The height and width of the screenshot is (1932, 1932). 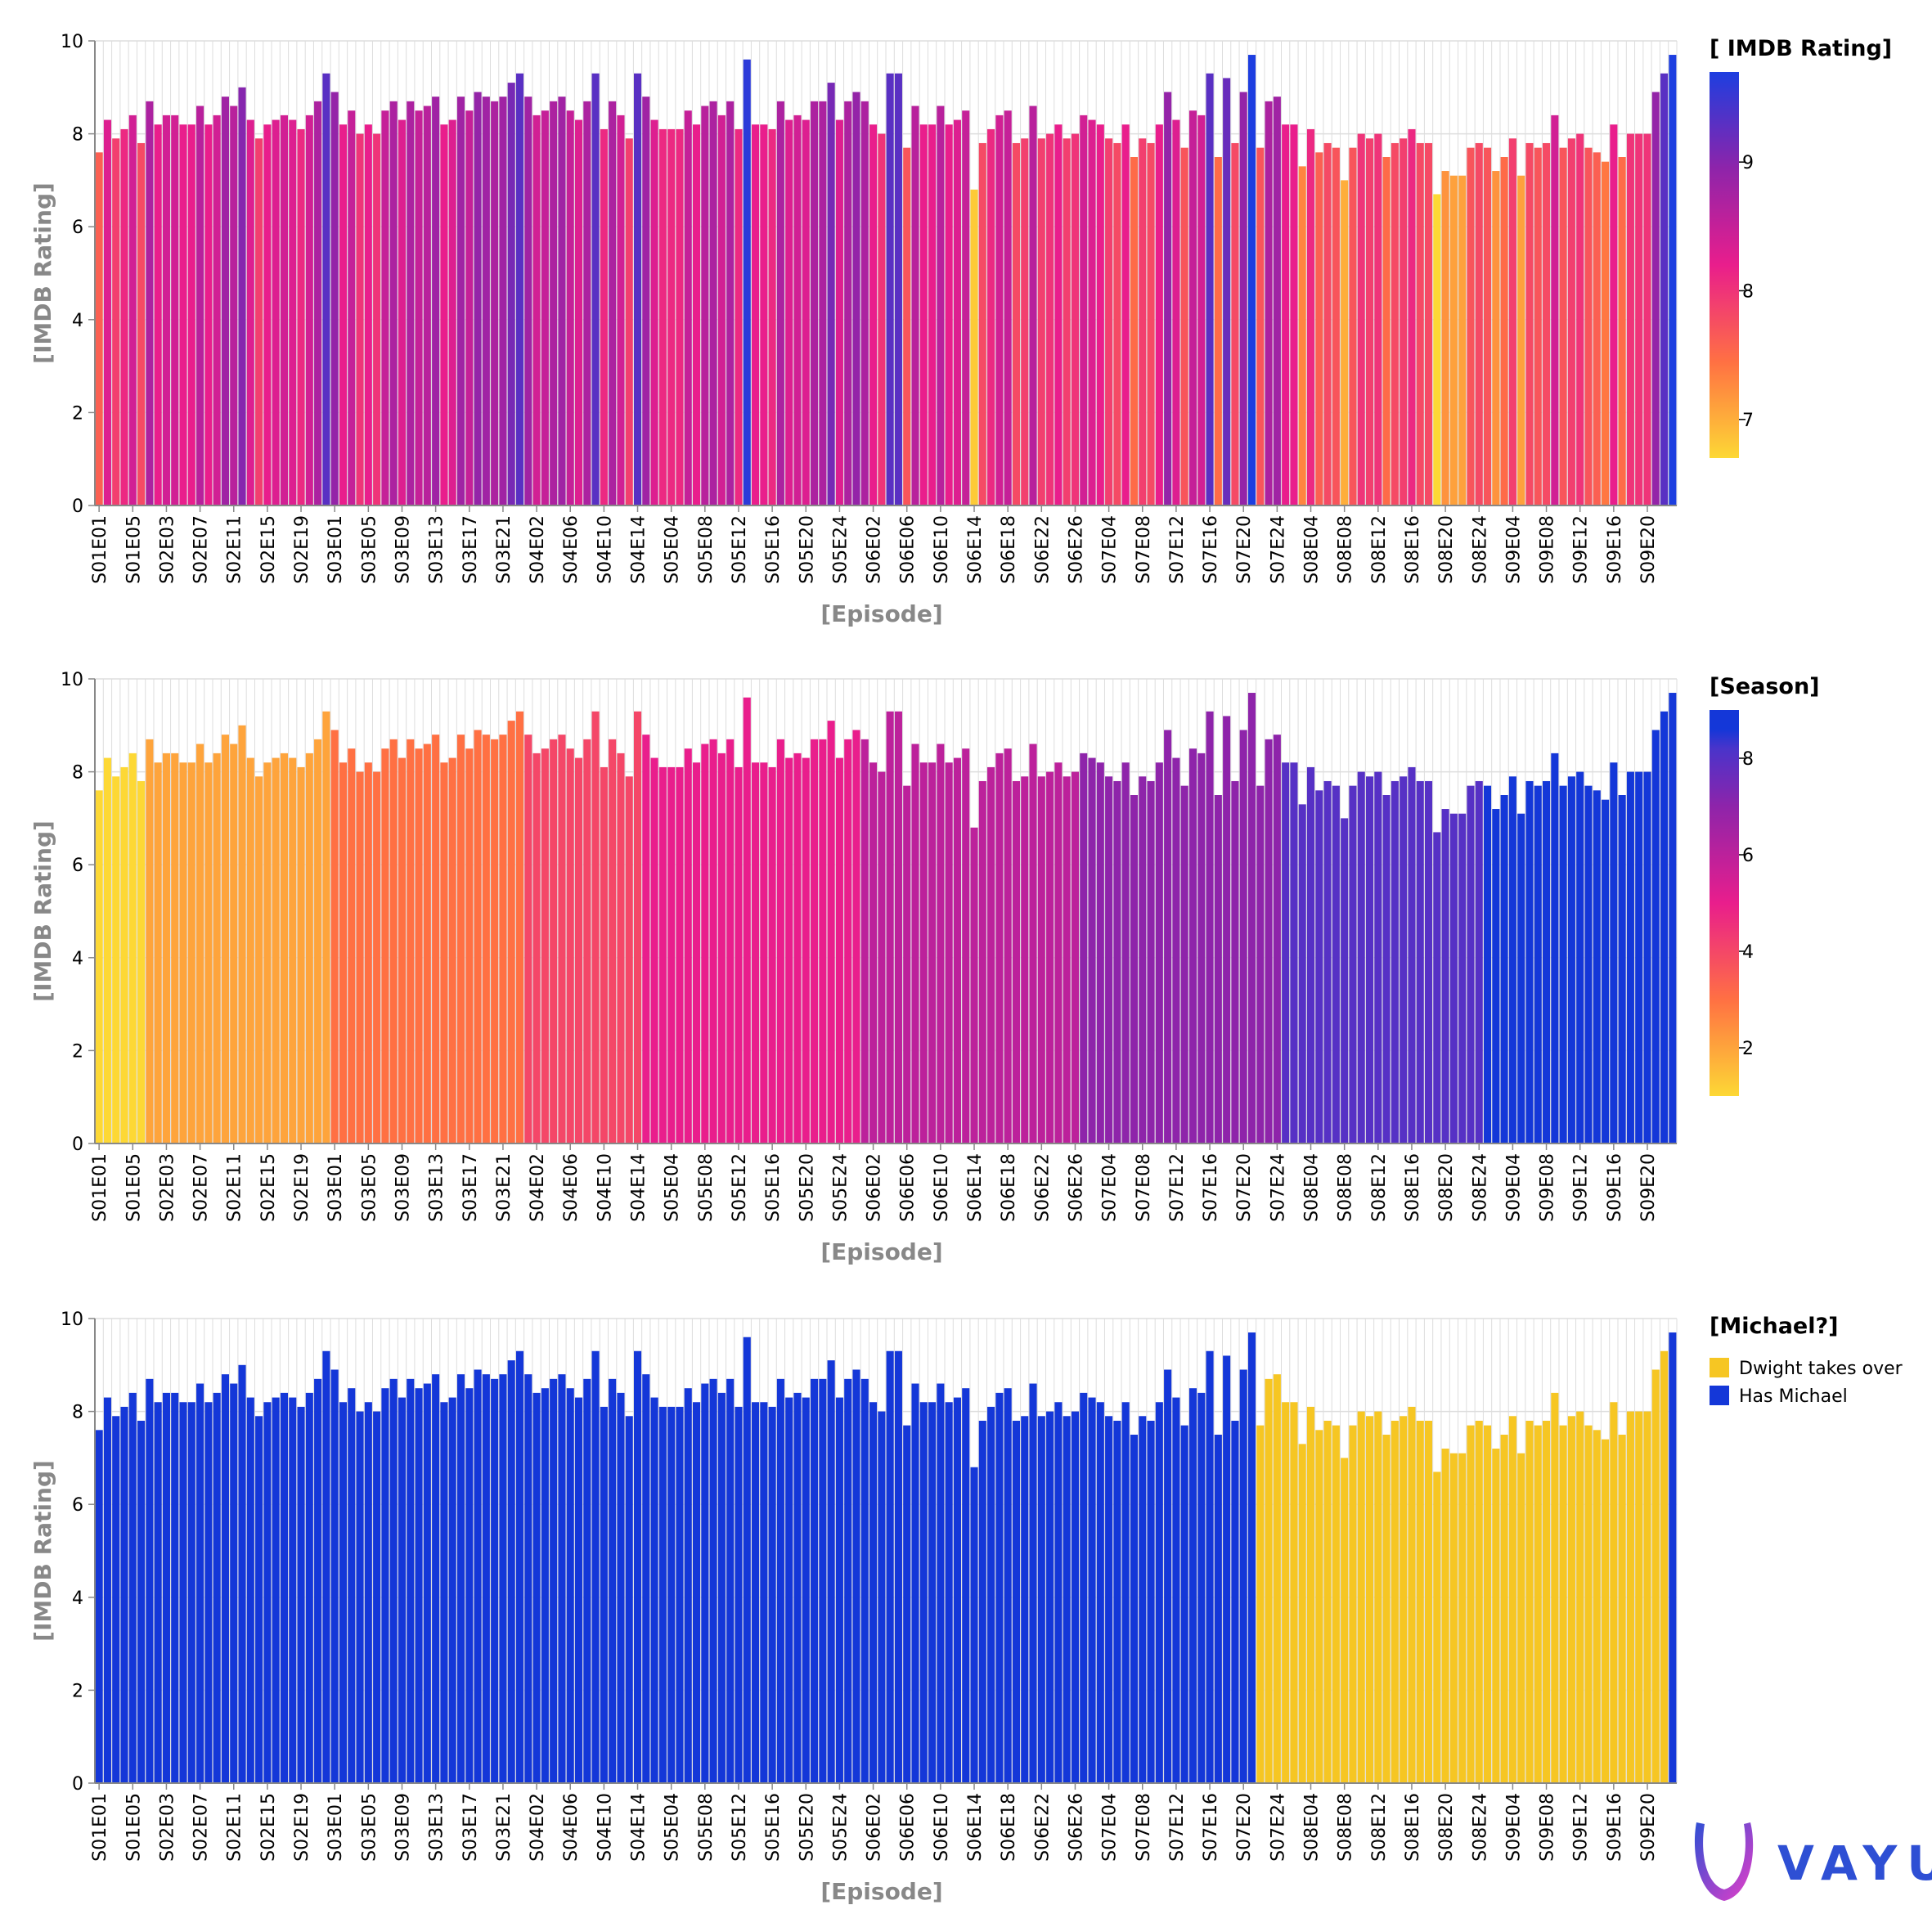 What do you see at coordinates (1471, 326) in the screenshot?
I see `bar-s08e23` at bounding box center [1471, 326].